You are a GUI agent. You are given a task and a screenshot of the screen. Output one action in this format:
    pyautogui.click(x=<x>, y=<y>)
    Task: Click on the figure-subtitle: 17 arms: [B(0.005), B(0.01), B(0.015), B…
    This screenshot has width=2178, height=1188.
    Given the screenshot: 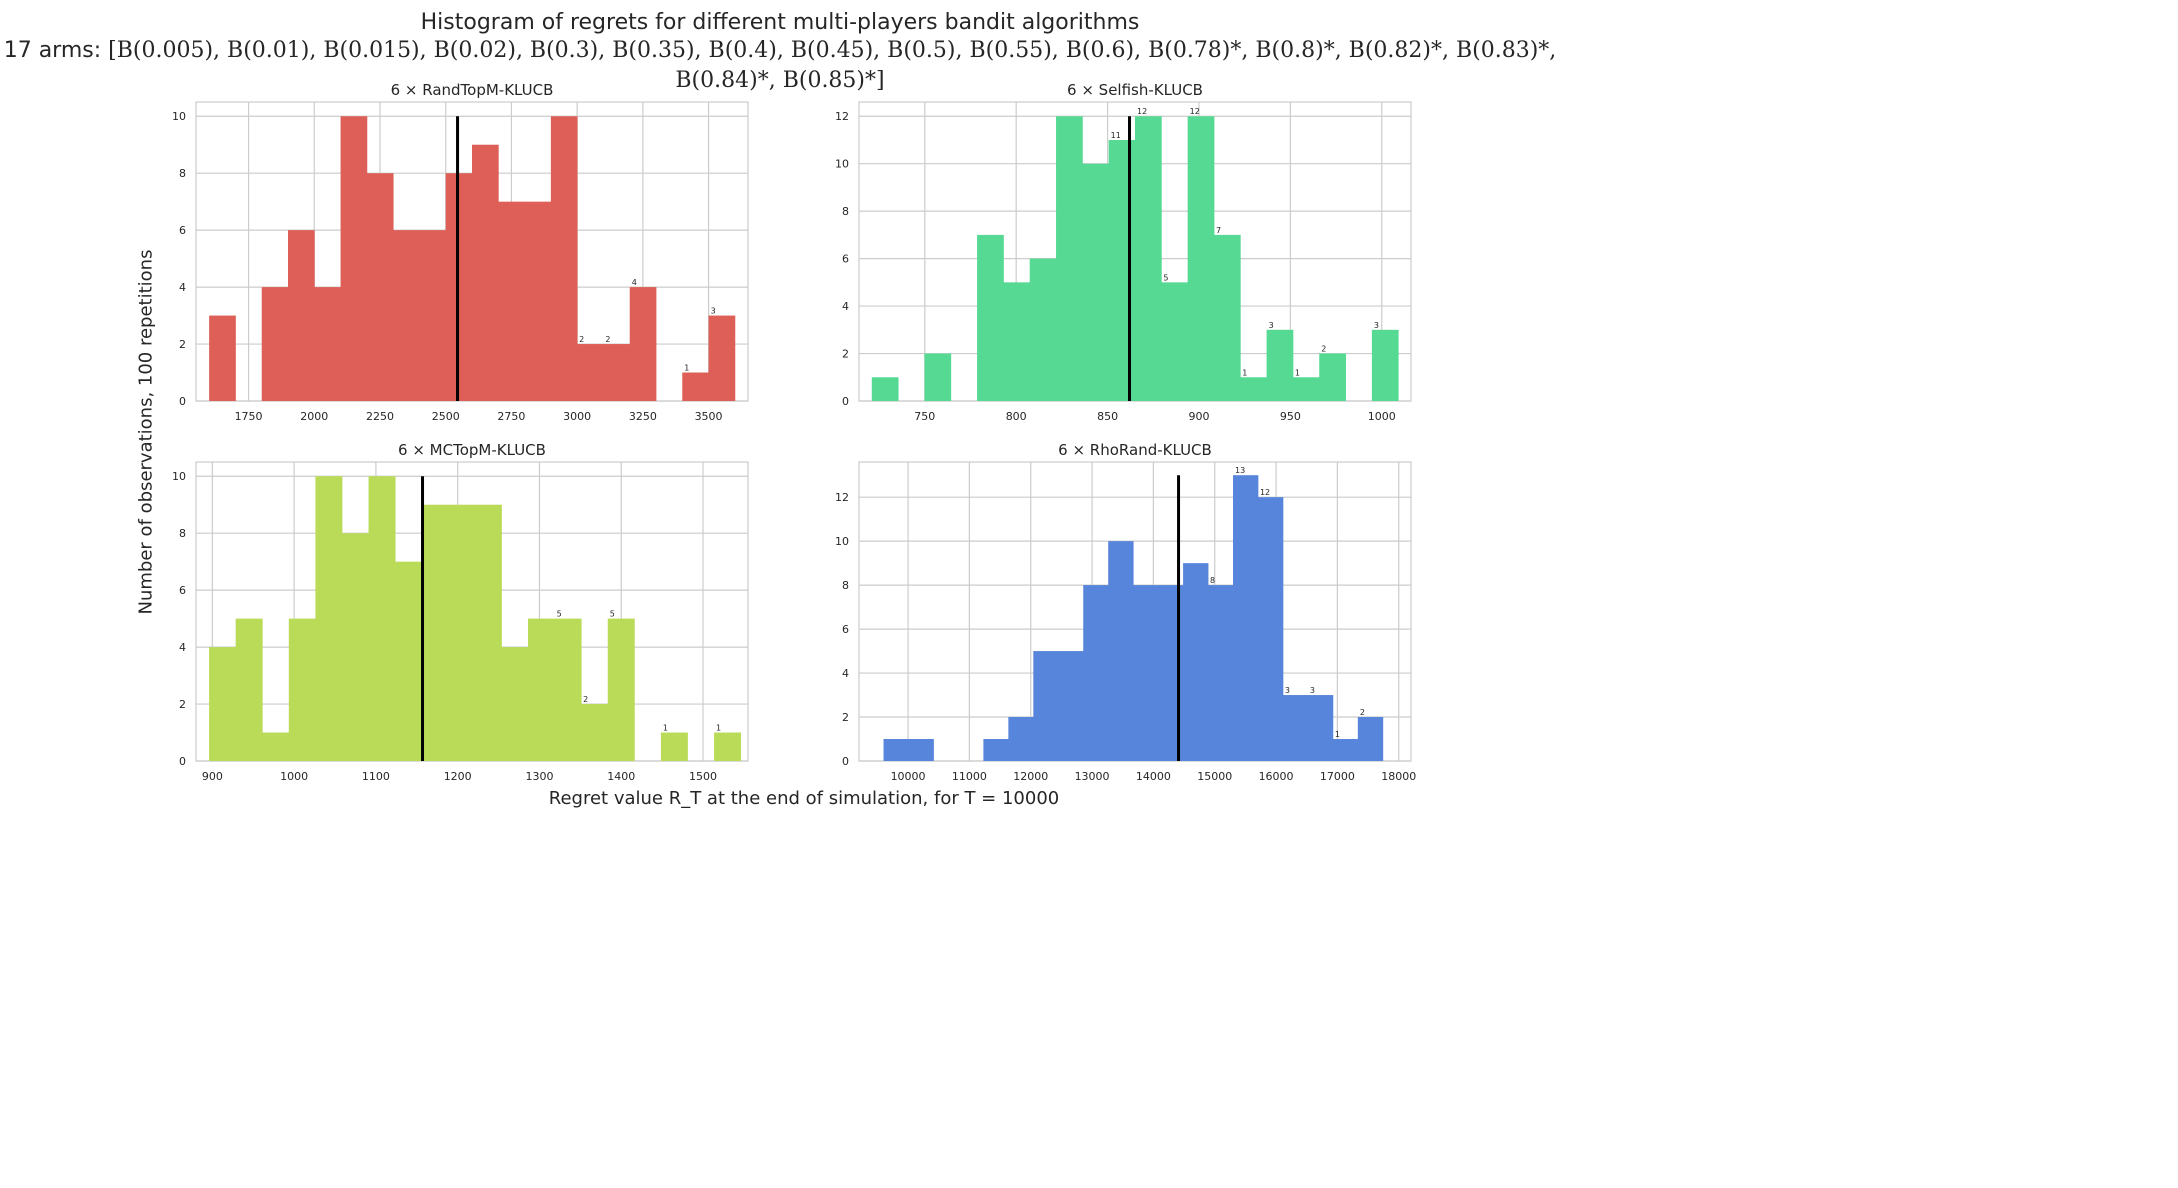 What is the action you would take?
    pyautogui.click(x=780, y=66)
    